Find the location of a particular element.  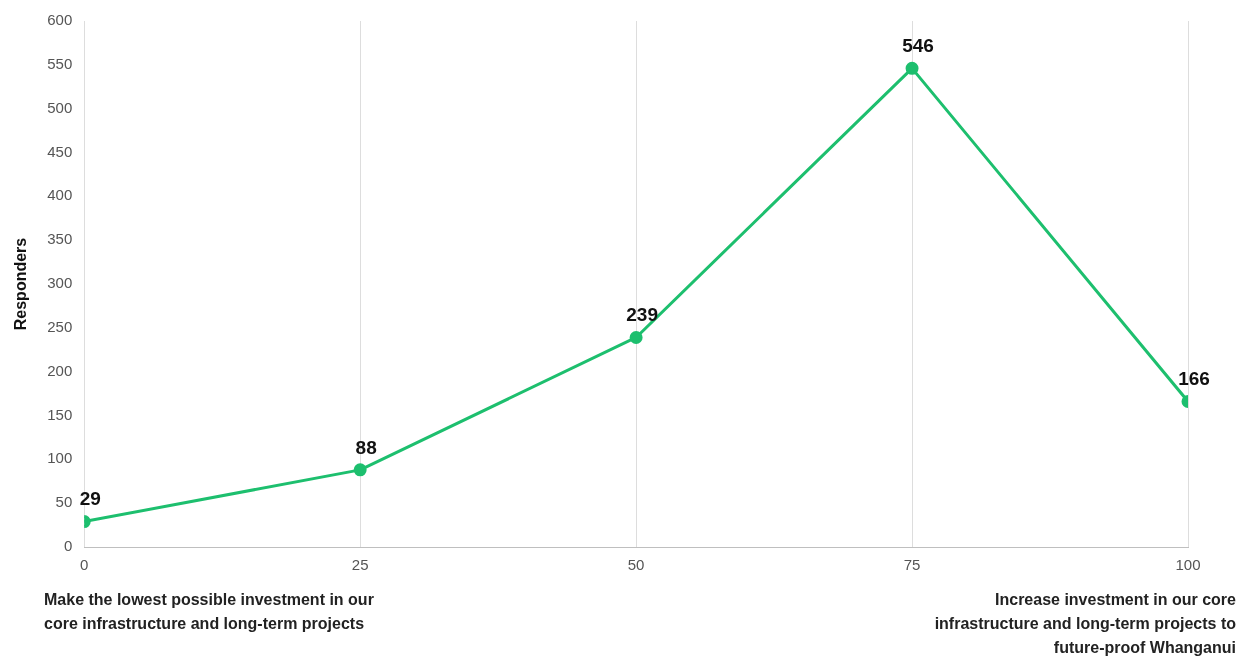

data-label: 88 is located at coordinates (366, 447).